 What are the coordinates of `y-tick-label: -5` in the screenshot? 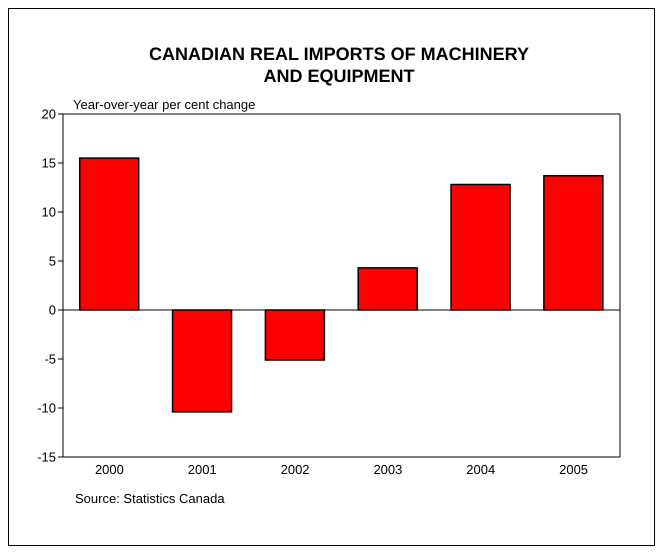 It's located at (50, 359).